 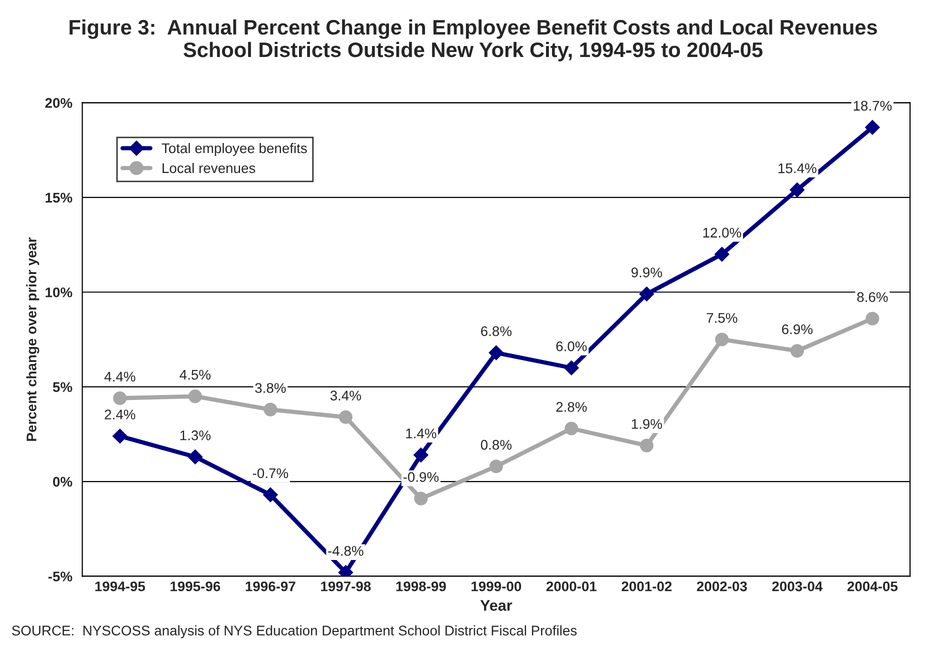 What do you see at coordinates (120, 586) in the screenshot?
I see `x-tick-label: 1994-95` at bounding box center [120, 586].